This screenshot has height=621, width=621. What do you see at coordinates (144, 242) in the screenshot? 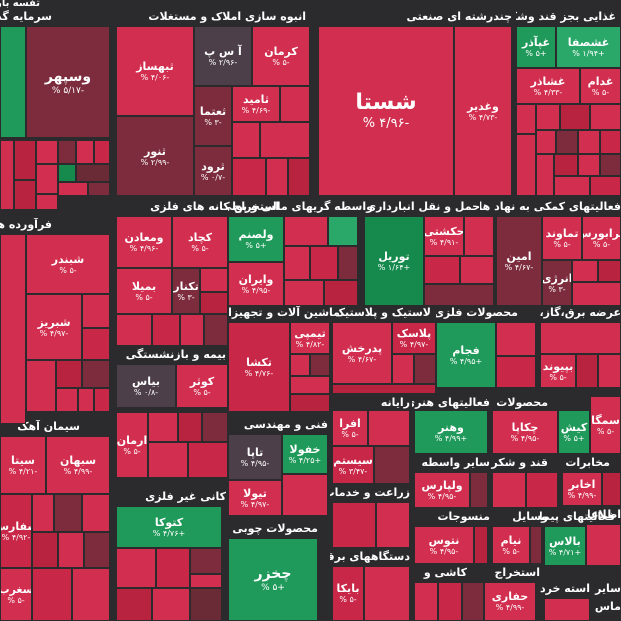
I see `tile-vamaaden: ومعادن -۴/۹۶ %` at bounding box center [144, 242].